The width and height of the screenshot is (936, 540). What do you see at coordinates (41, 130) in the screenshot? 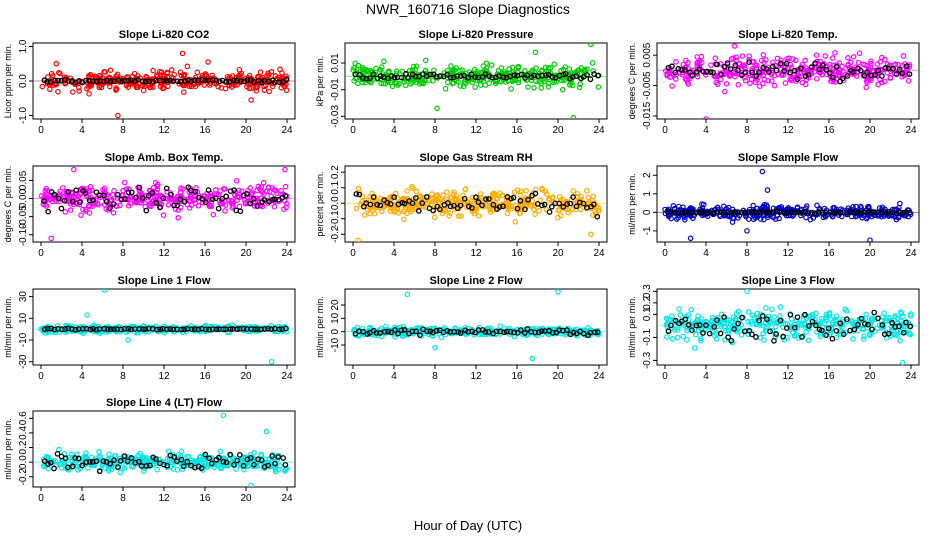
I see `x-tick-label: 0` at bounding box center [41, 130].